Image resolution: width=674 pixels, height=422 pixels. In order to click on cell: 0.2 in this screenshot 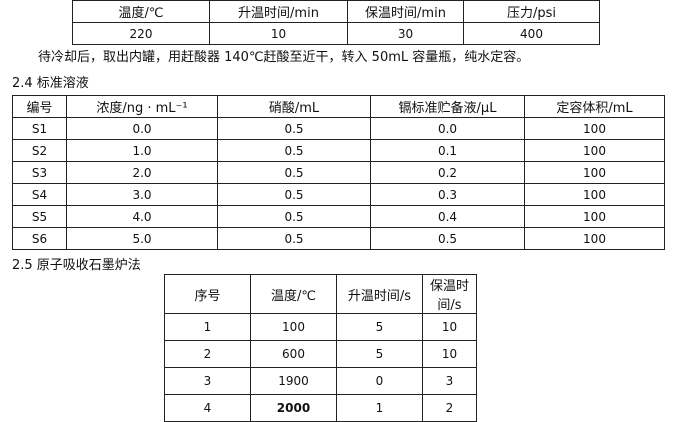, I will do `click(447, 172)`.